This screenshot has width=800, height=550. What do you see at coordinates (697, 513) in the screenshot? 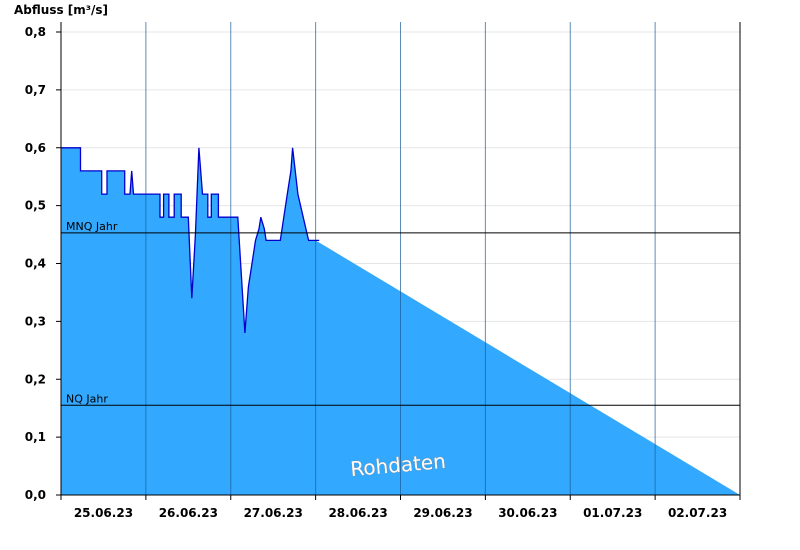
I see `x-tick-label: 02.07.23` at bounding box center [697, 513].